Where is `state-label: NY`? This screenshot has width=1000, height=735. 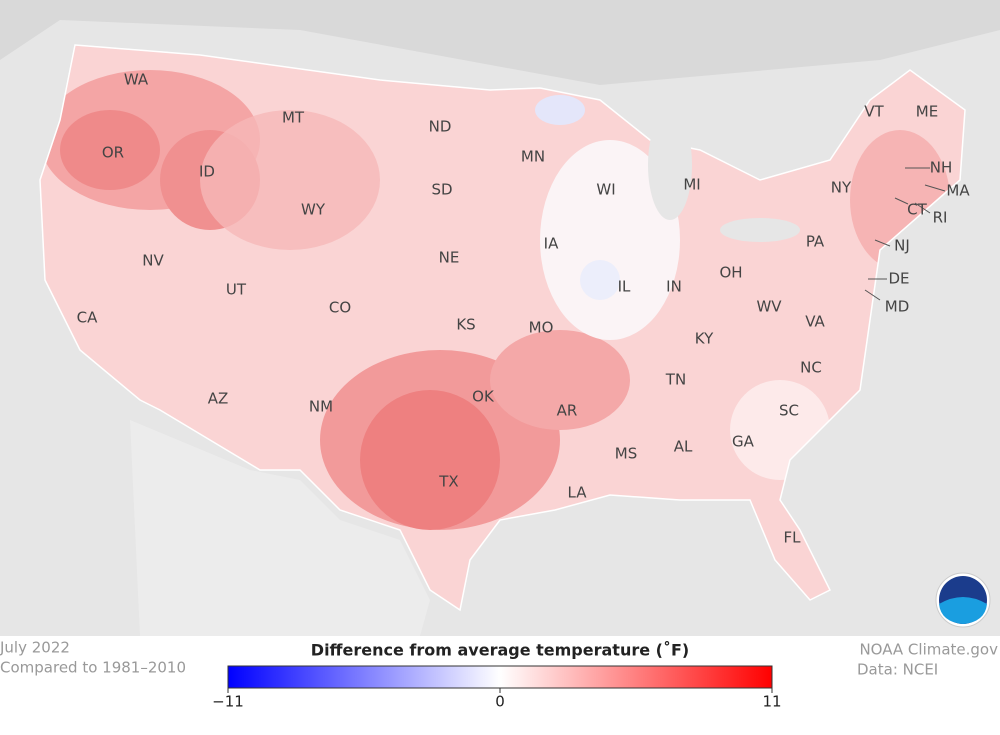 state-label: NY is located at coordinates (841, 188).